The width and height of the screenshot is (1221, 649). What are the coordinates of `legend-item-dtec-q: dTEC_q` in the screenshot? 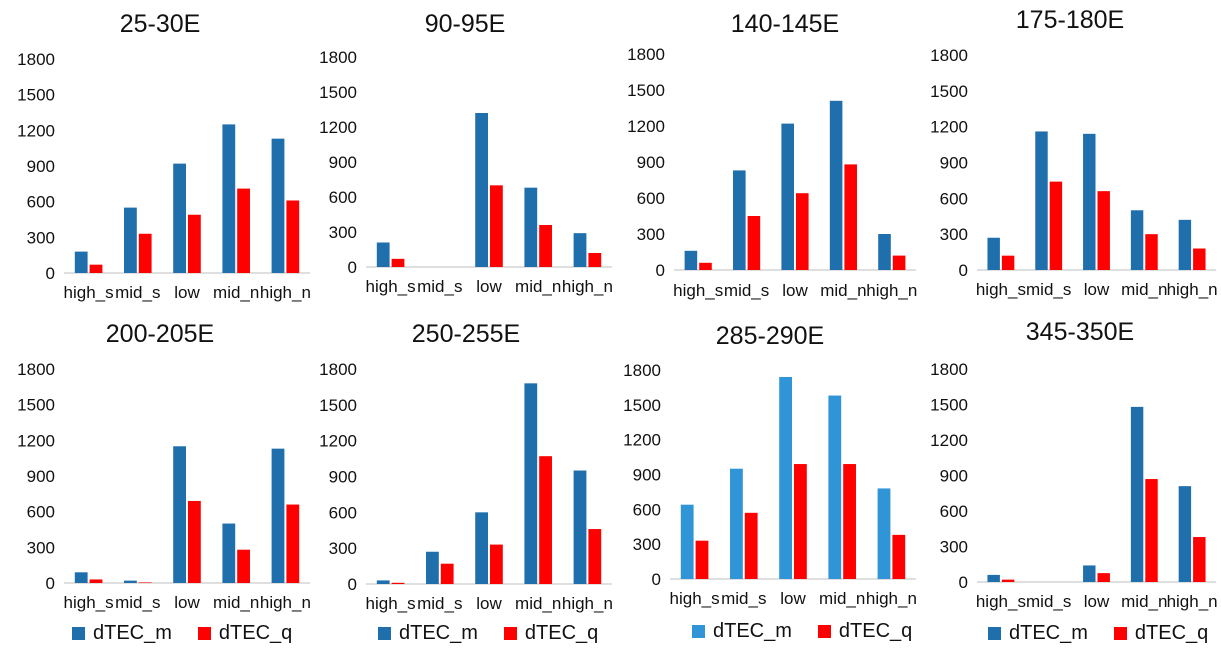 It's located at (550, 633).